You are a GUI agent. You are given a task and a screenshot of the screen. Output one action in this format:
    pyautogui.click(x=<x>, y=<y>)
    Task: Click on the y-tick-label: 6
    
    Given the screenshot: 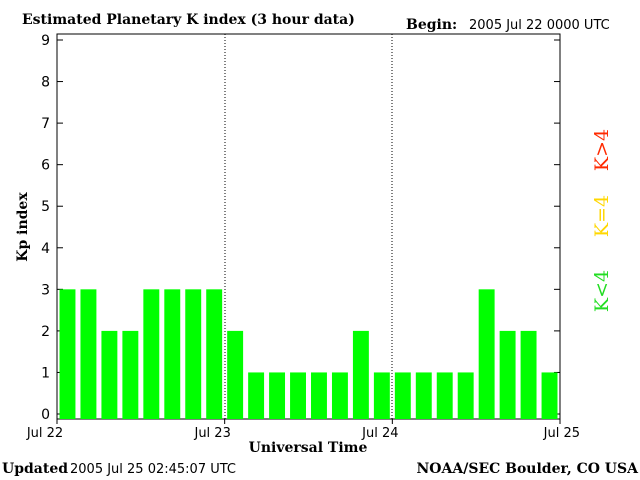 What is the action you would take?
    pyautogui.click(x=45, y=166)
    